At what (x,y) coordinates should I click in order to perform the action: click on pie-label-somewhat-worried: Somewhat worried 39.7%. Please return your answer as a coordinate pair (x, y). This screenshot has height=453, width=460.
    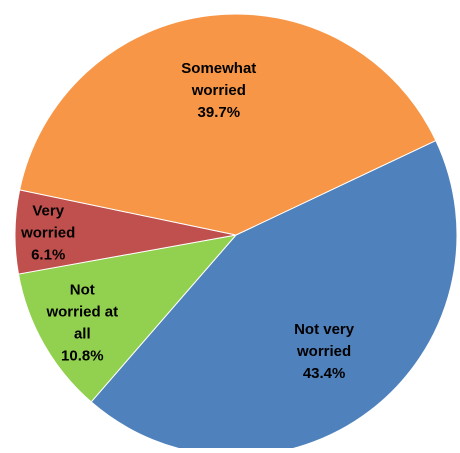
    Looking at the image, I should click on (218, 90).